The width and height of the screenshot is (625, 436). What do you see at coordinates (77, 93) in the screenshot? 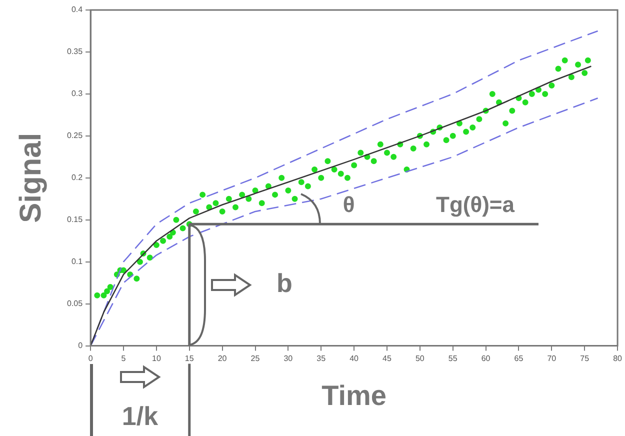
I see `y-tick-label: 0.3` at bounding box center [77, 93].